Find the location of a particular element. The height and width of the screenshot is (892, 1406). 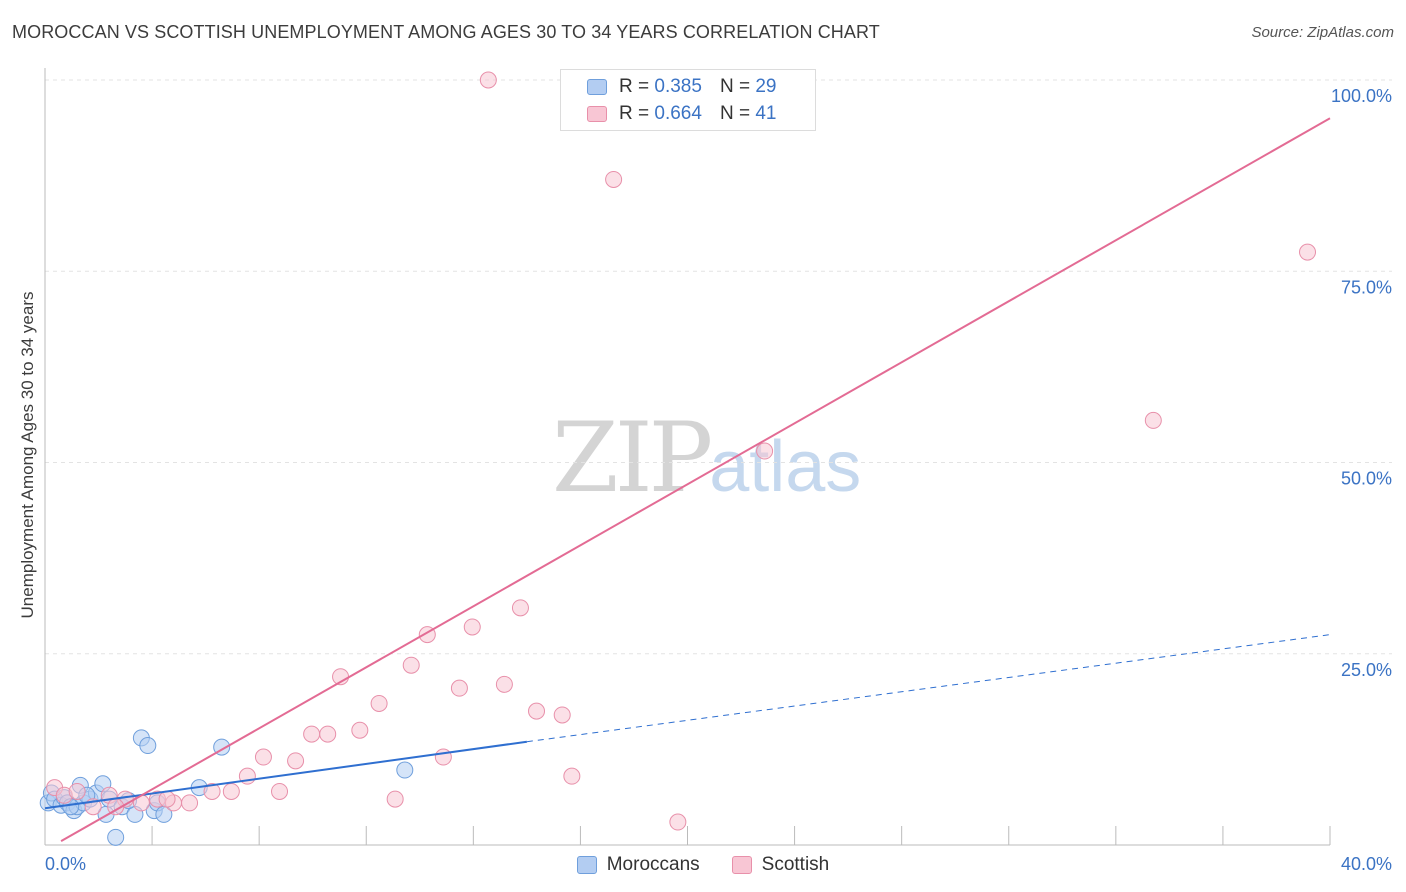

correlation-legend: R = 0.385 N = 29 R = 0.664 N = 41 is located at coordinates (688, 100).